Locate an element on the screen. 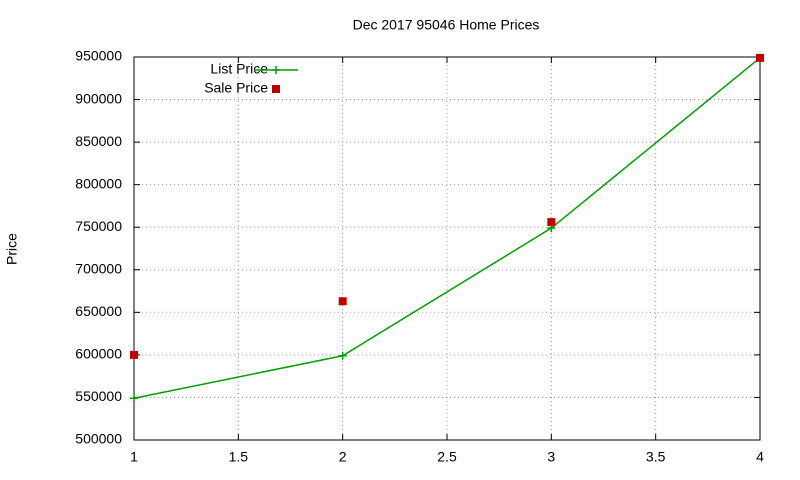 The width and height of the screenshot is (800, 480). x-tick-label: 2.5 is located at coordinates (447, 457).